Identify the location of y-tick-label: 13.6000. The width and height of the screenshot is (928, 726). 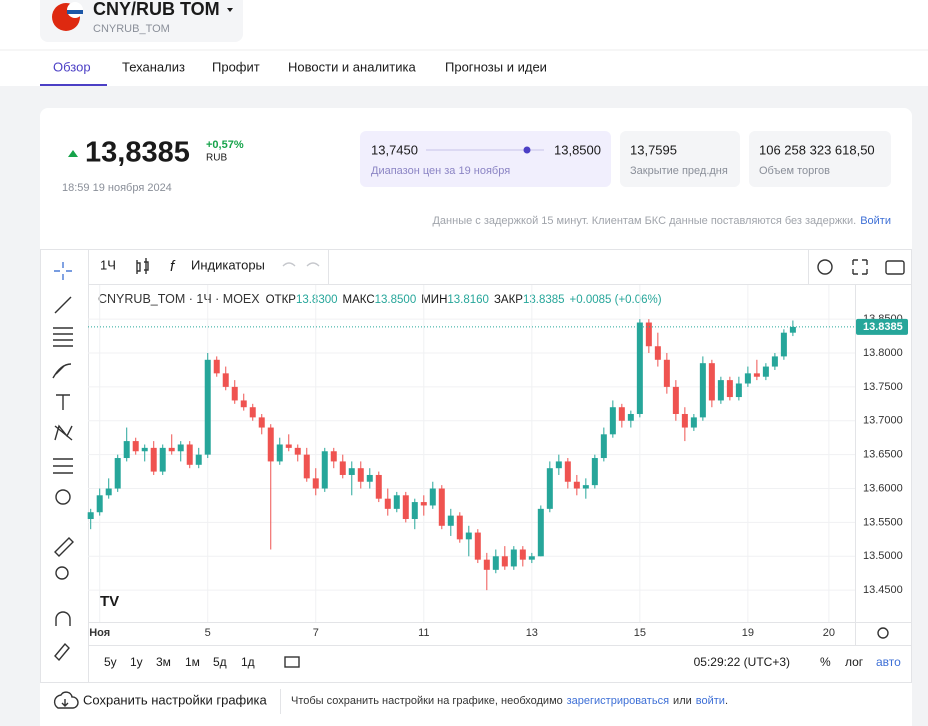
(883, 488).